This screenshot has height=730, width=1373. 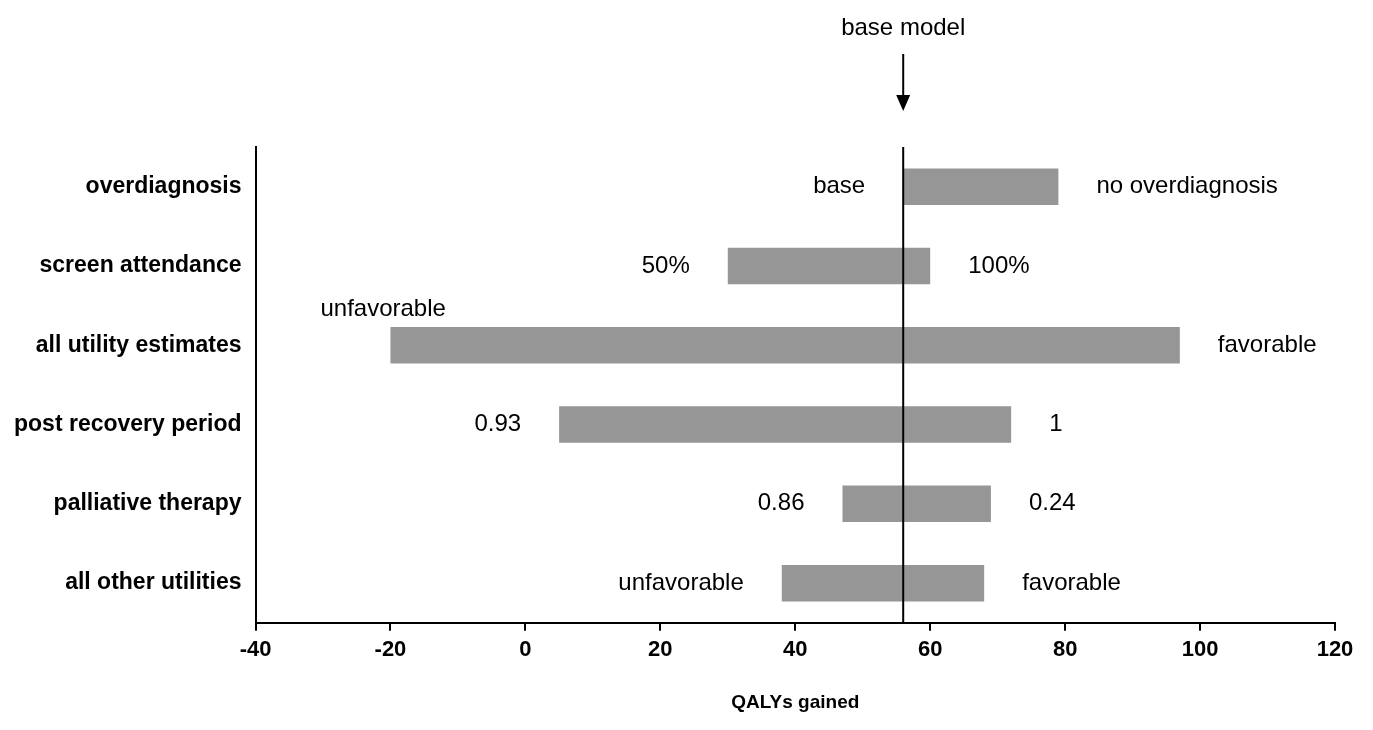 What do you see at coordinates (1200, 649) in the screenshot?
I see `x-tick-label: 100` at bounding box center [1200, 649].